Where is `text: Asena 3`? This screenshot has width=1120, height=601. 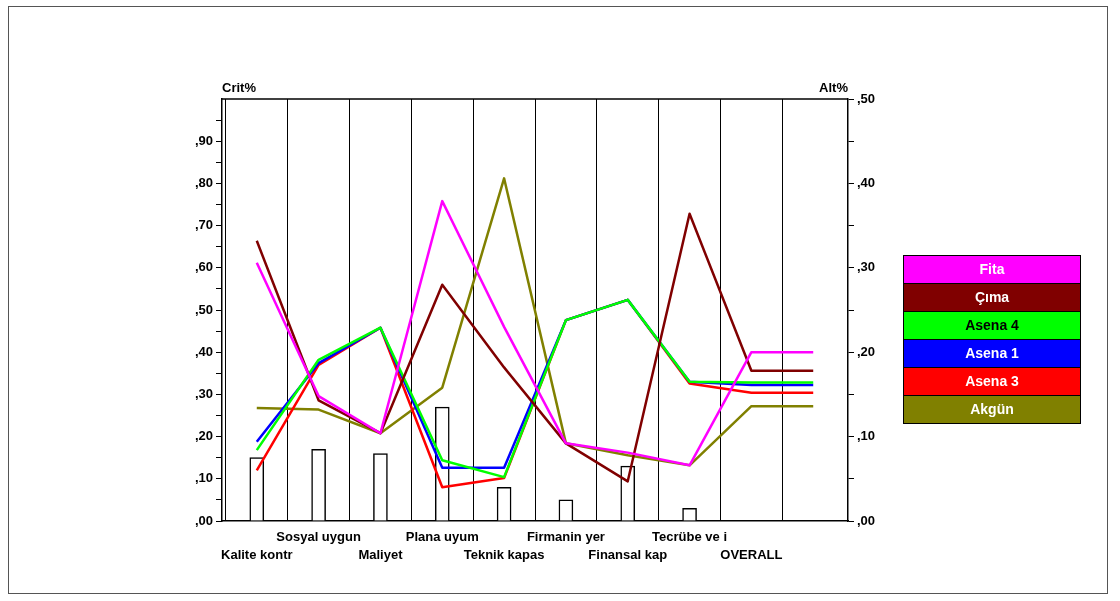
text: Asena 3 is located at coordinates (992, 382).